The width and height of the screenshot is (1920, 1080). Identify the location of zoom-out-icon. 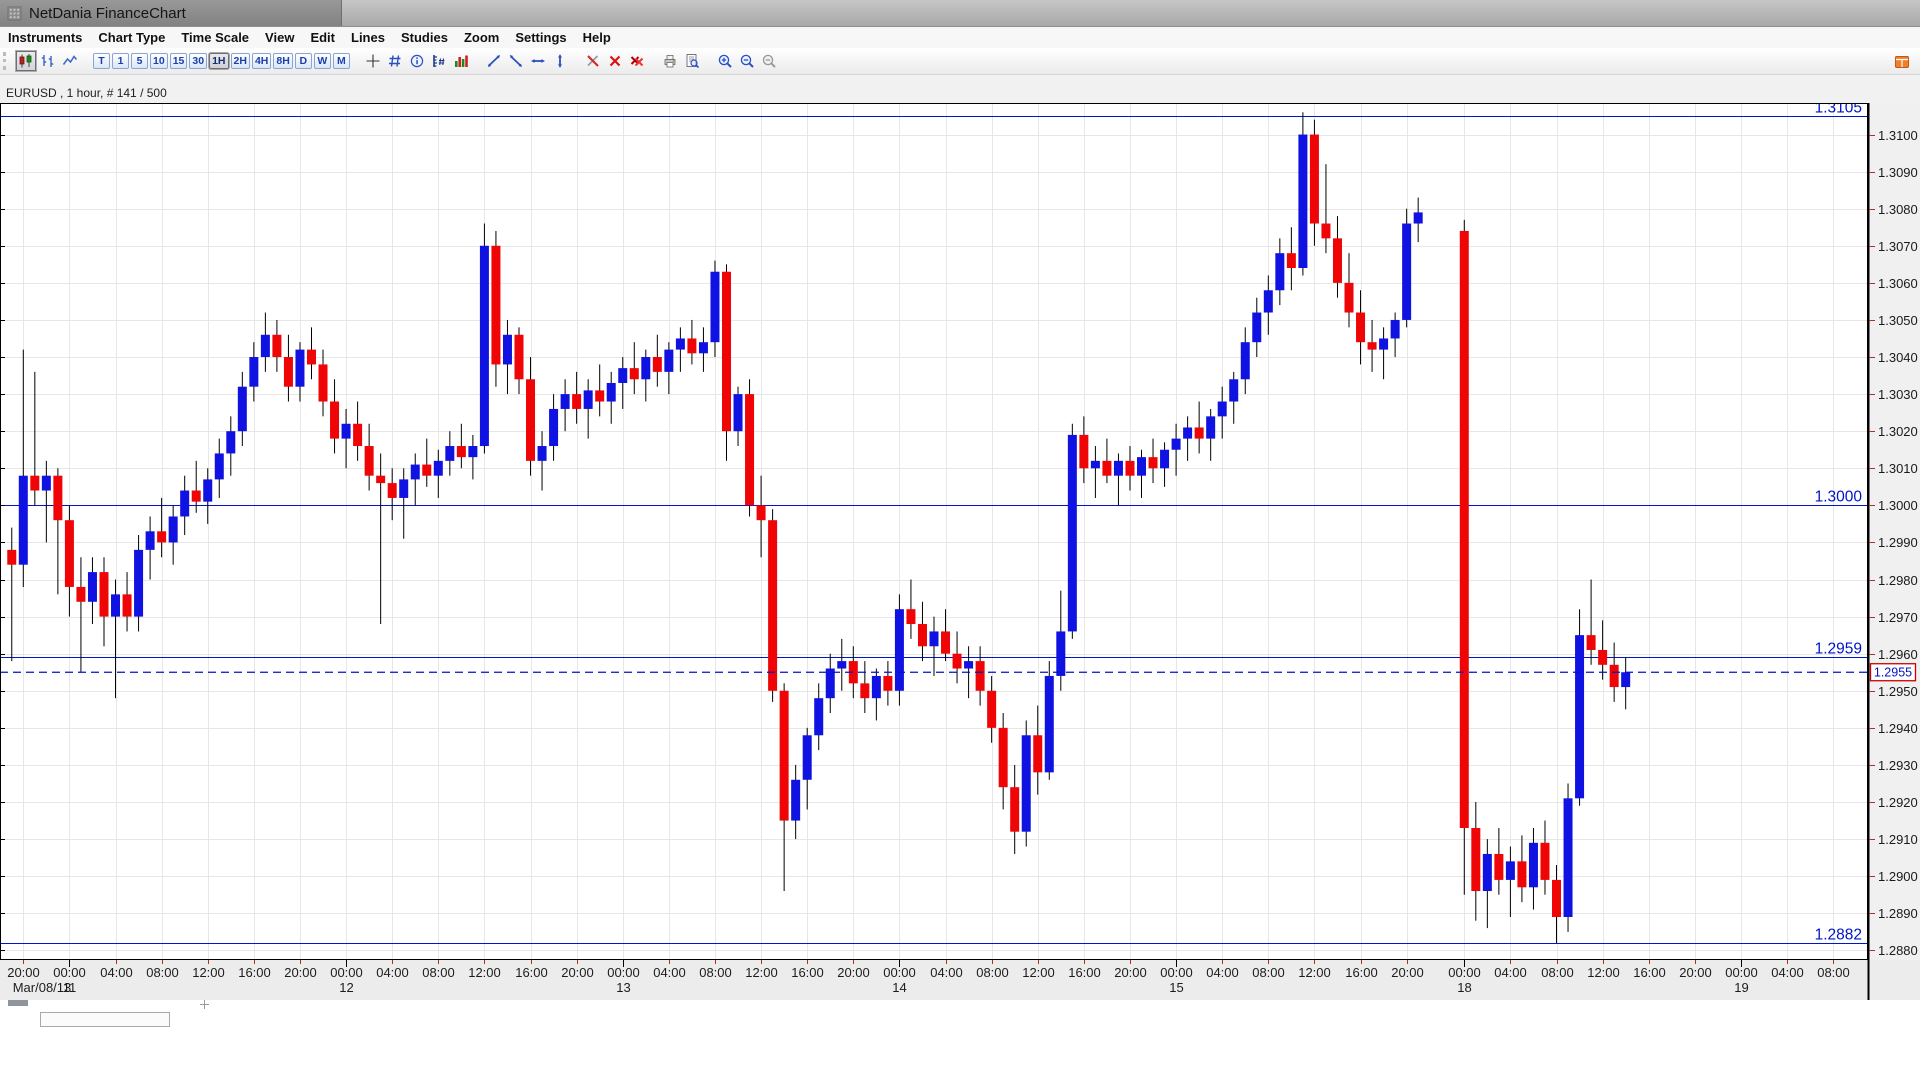
(747, 61).